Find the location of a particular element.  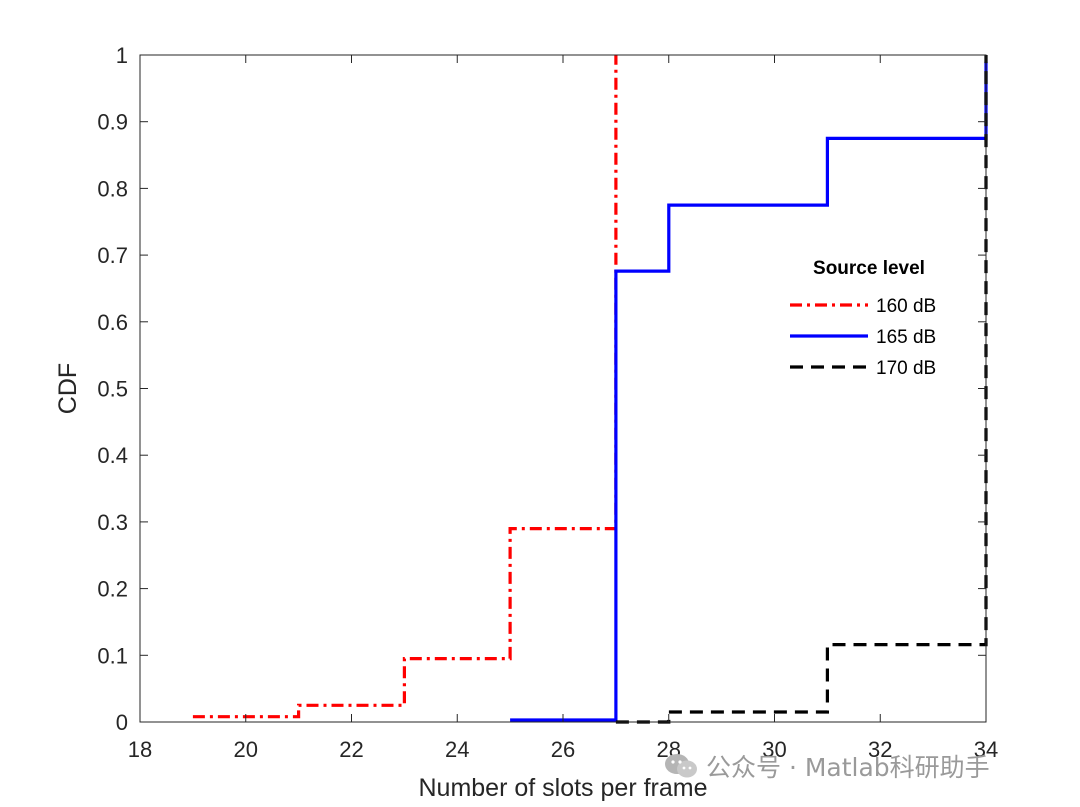

y-tick-label: 0.7 is located at coordinates (112, 255).